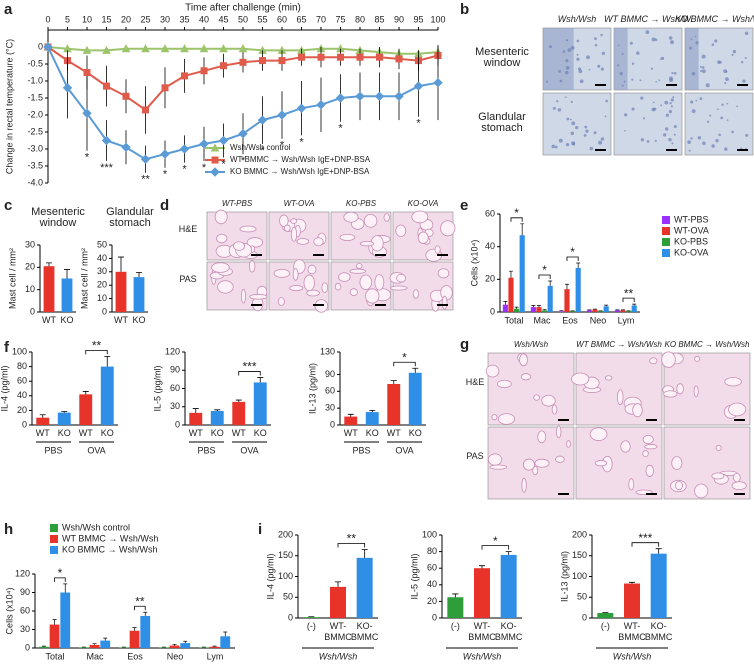 Image resolution: width=754 pixels, height=672 pixels. What do you see at coordinates (509, 631) in the screenshot?
I see `x-tick-label-box: KO-BMMC` at bounding box center [509, 631].